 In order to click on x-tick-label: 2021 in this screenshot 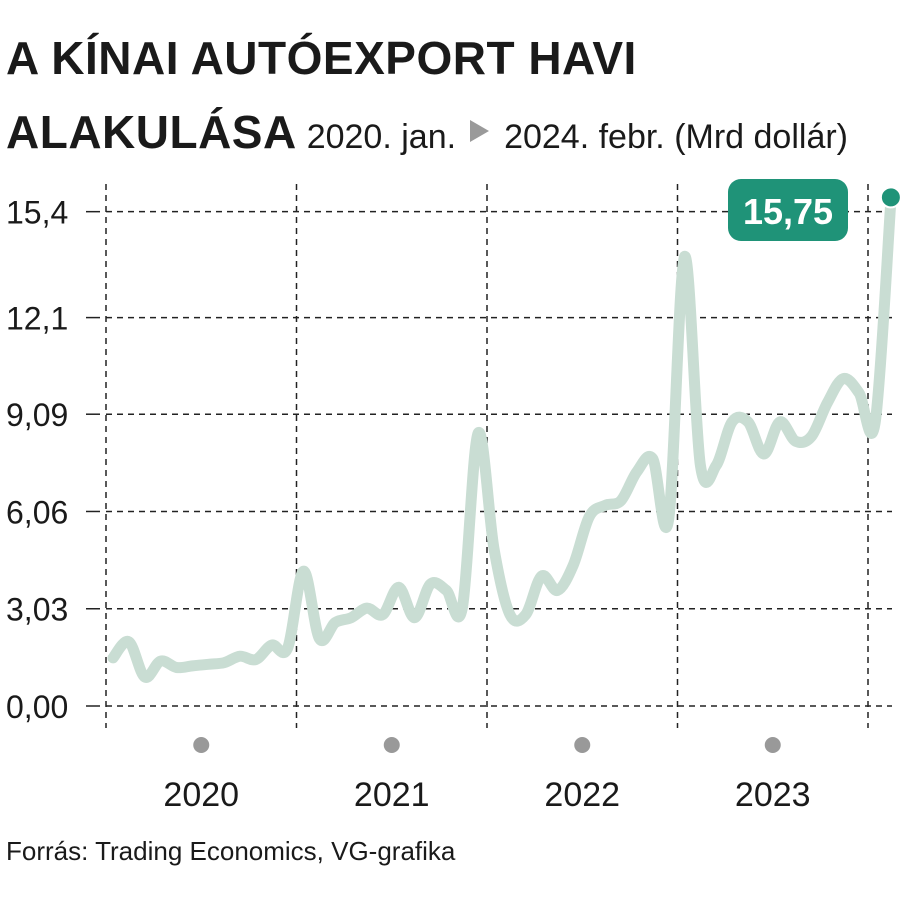, I will do `click(392, 795)`.